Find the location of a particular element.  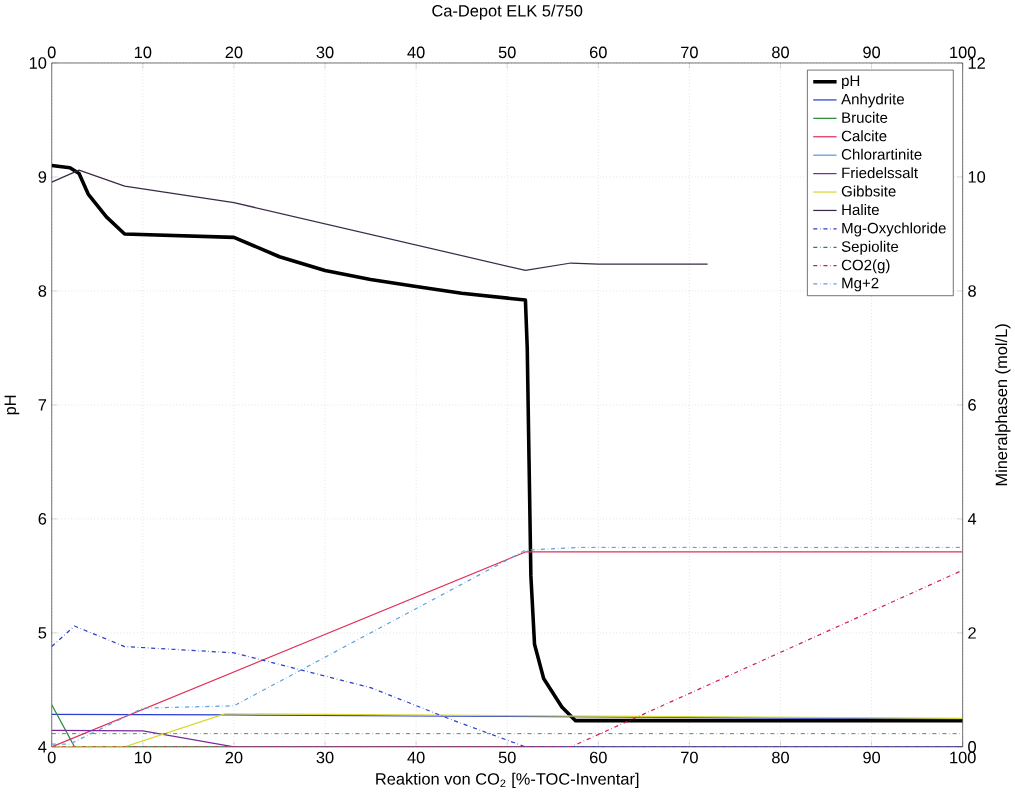

legend-label: pH is located at coordinates (851, 82).